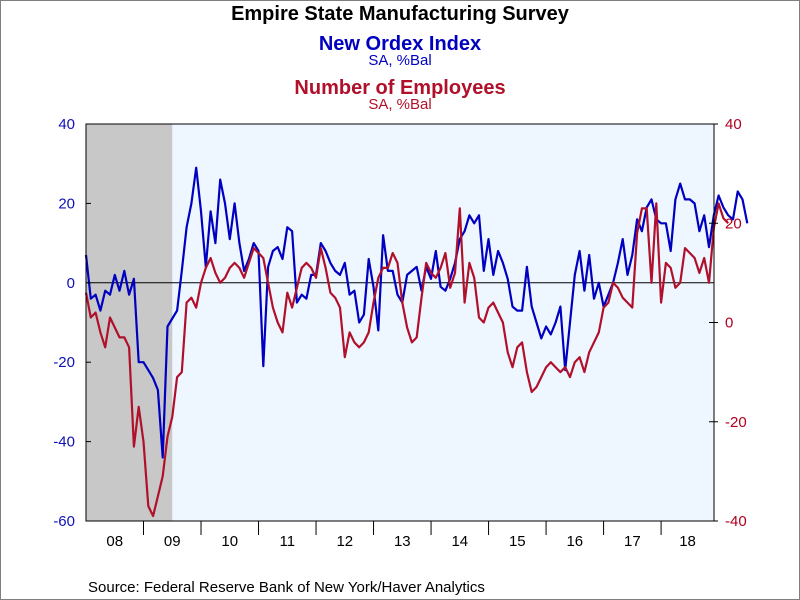  I want to click on left-tick-label: 40, so click(66, 124).